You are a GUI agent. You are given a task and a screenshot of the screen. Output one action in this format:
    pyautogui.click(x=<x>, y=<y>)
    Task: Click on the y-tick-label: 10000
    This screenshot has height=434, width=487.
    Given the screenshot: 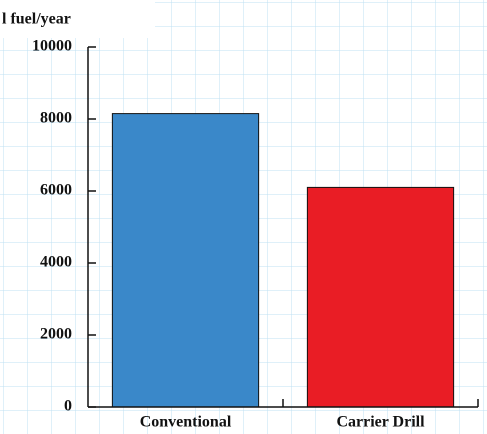 What is the action you would take?
    pyautogui.click(x=52, y=46)
    